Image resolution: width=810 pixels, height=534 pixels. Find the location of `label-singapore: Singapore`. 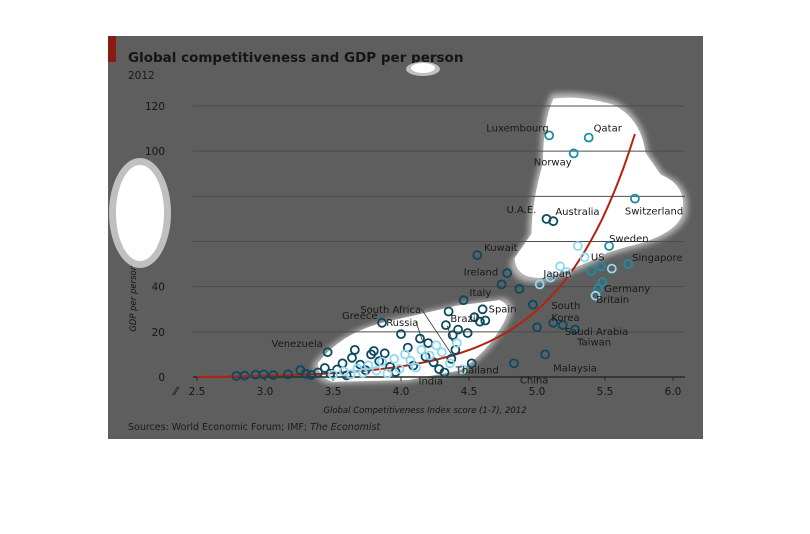

label-singapore: Singapore is located at coordinates (657, 258).